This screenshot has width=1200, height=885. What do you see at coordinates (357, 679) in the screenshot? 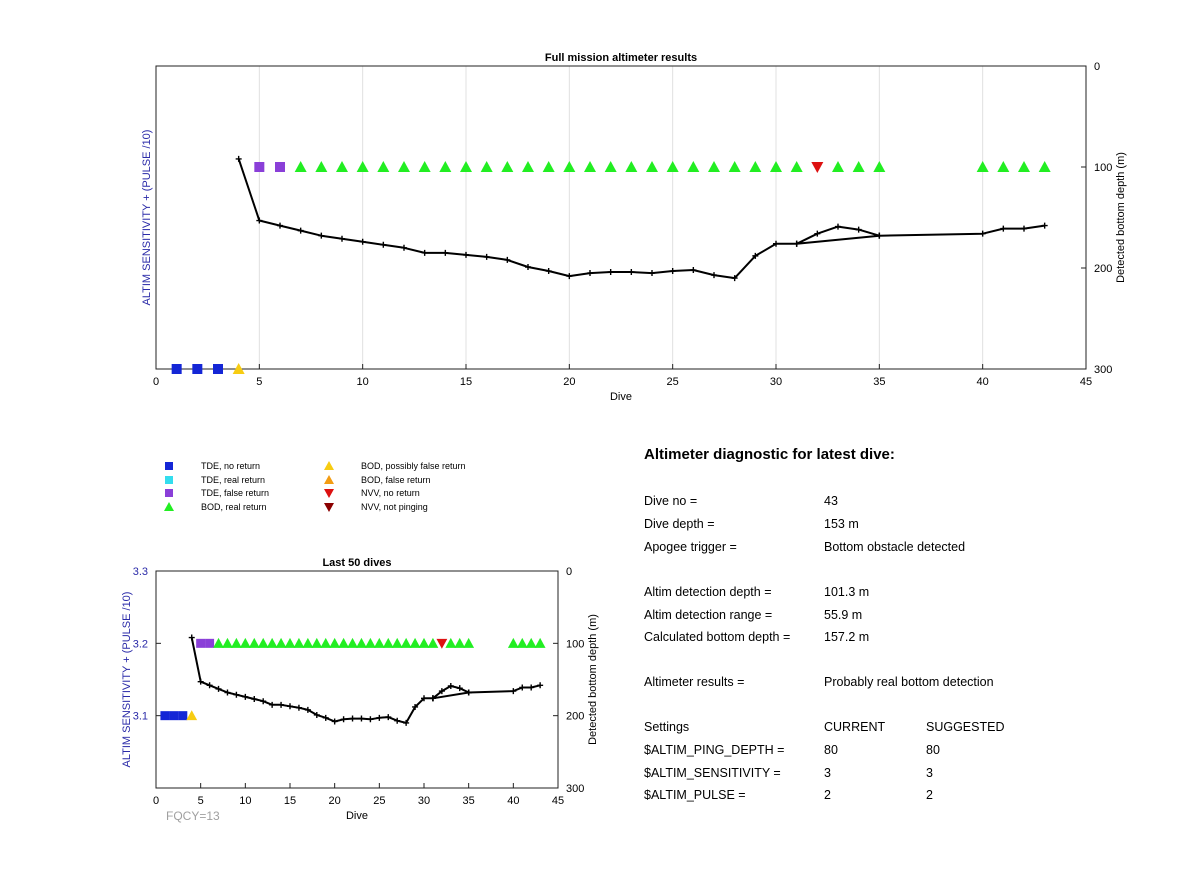
I see `plot-frame` at bounding box center [357, 679].